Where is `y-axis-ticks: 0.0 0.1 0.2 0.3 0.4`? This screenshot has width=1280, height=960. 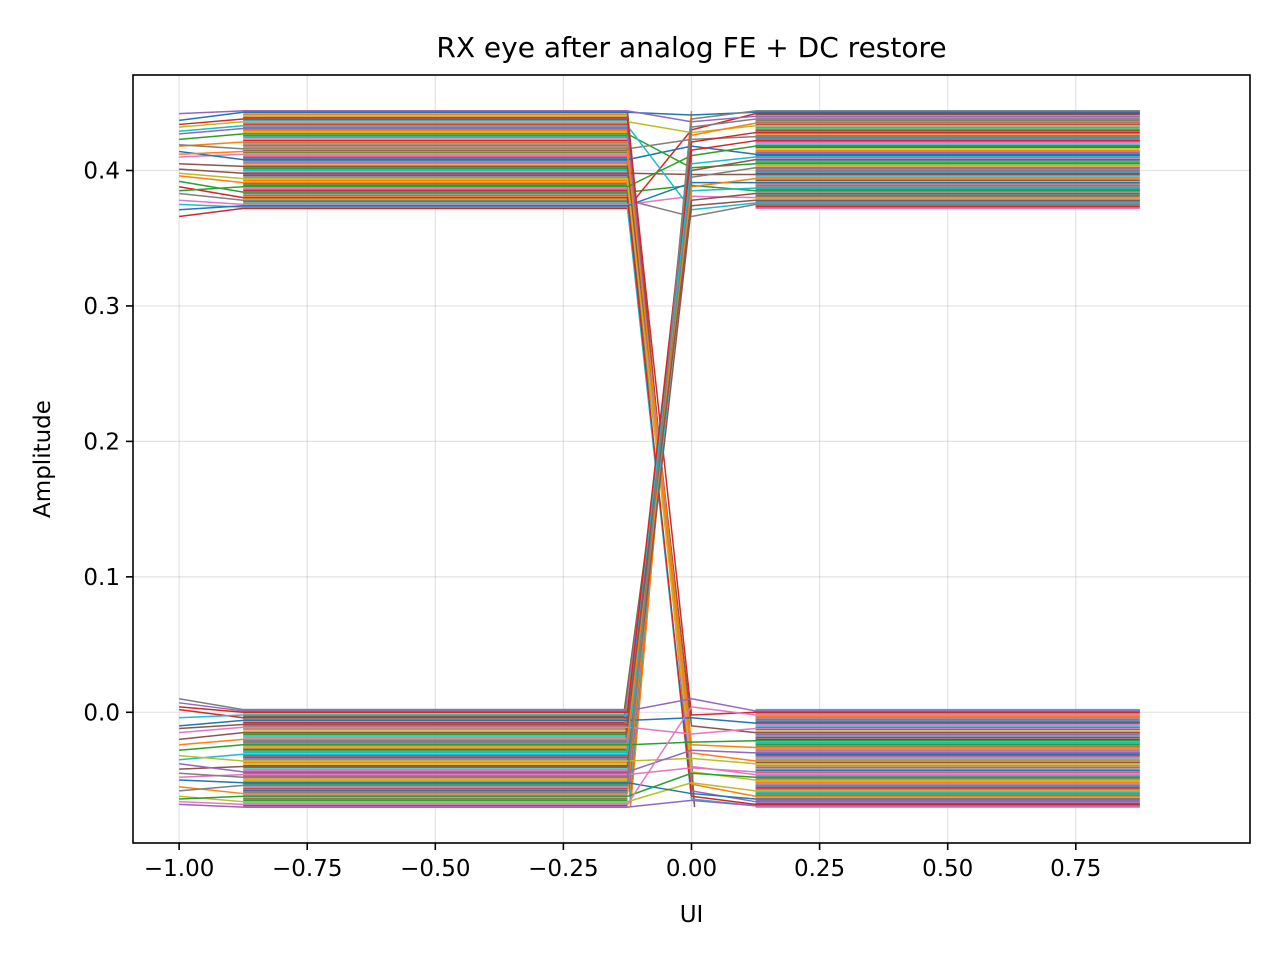
y-axis-ticks: 0.0 0.1 0.2 0.3 0.4 is located at coordinates (108, 442).